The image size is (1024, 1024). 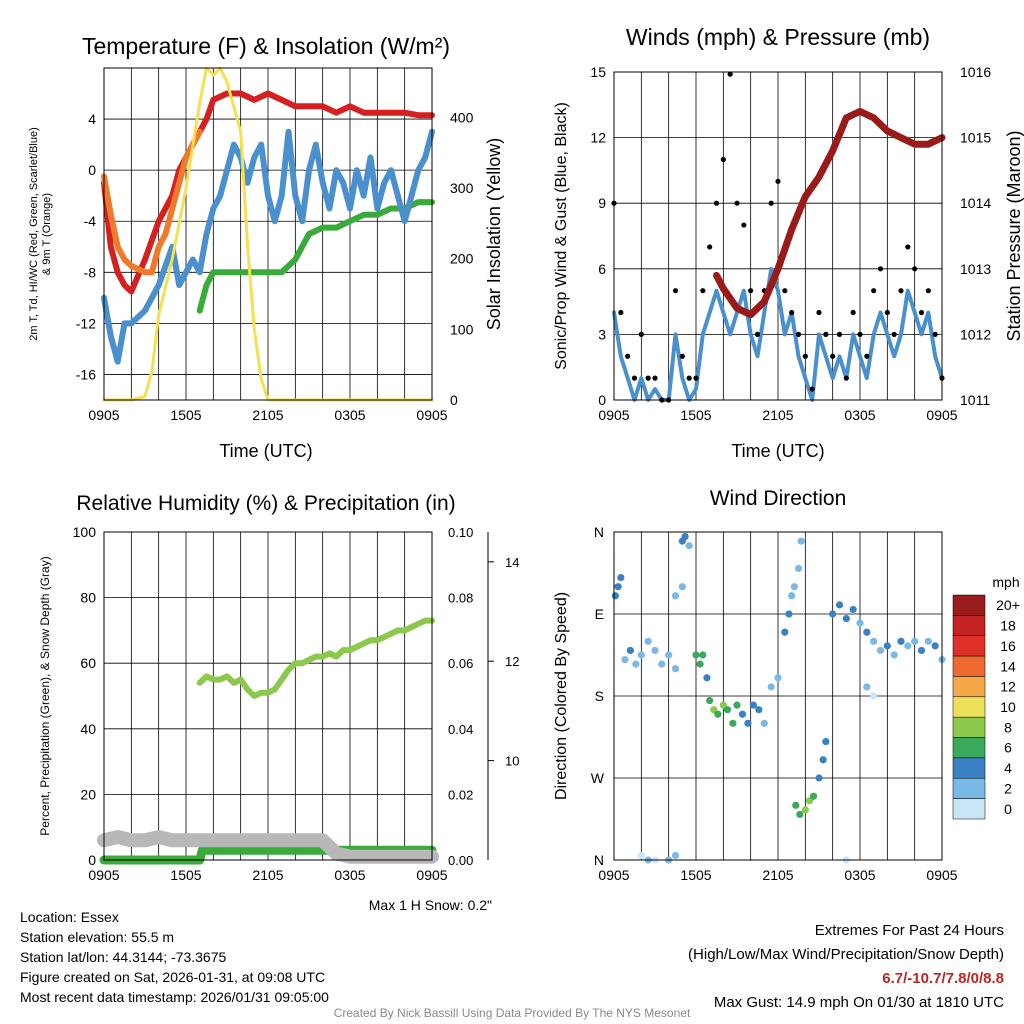 What do you see at coordinates (512, 562) in the screenshot?
I see `rh-y3-tick-label: 14` at bounding box center [512, 562].